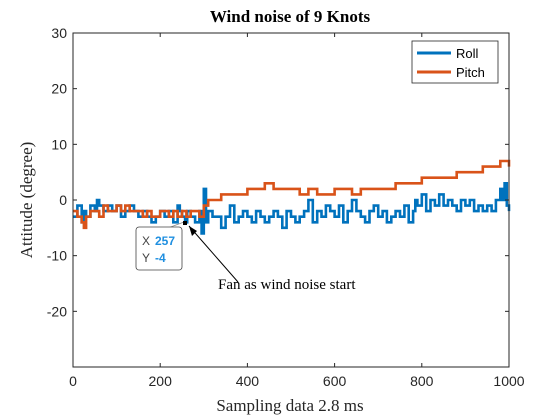 The width and height of the screenshot is (559, 419). Describe the element at coordinates (470, 72) in the screenshot. I see `legend-pitch-label: Pitch` at that location.